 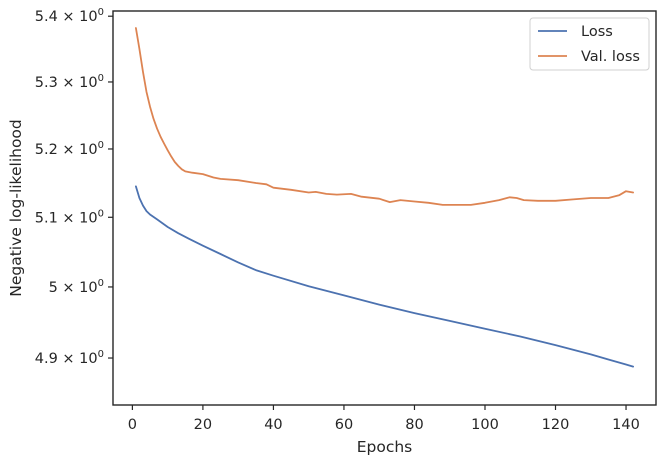 I want to click on y-tick-label: 5 × 100, so click(x=76, y=287).